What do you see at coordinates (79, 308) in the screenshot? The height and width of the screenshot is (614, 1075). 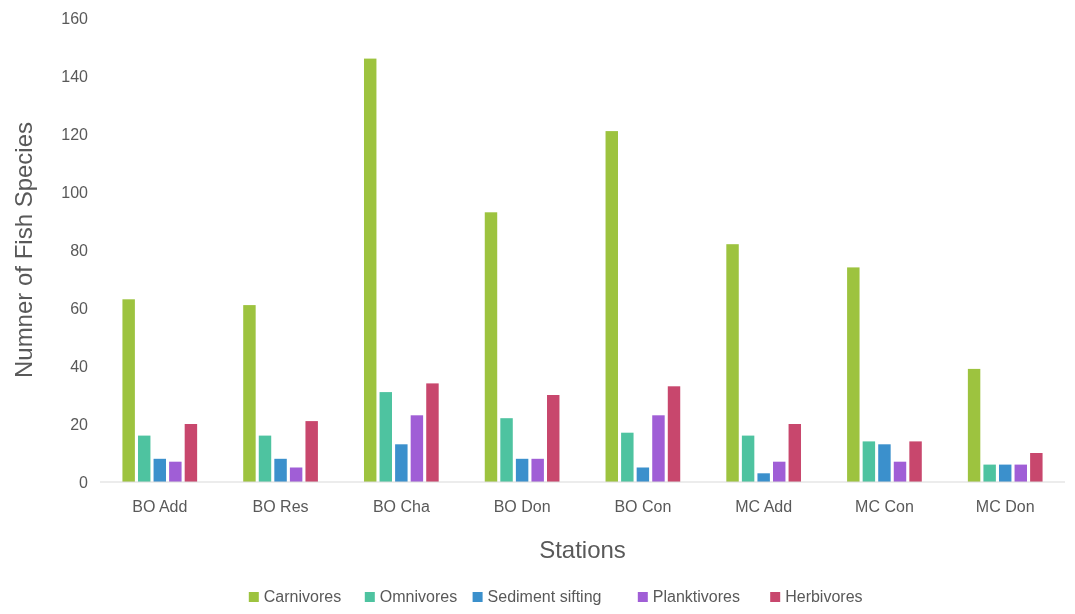 I see `y-tick-label: 60` at bounding box center [79, 308].